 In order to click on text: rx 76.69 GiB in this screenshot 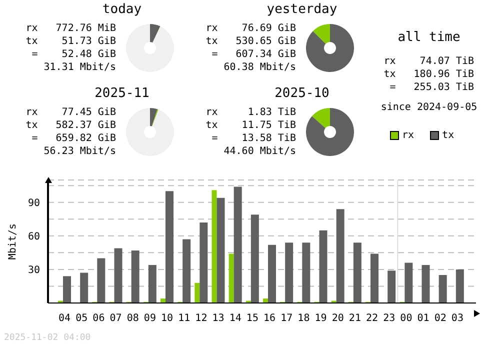, I will do `click(250, 28)`.